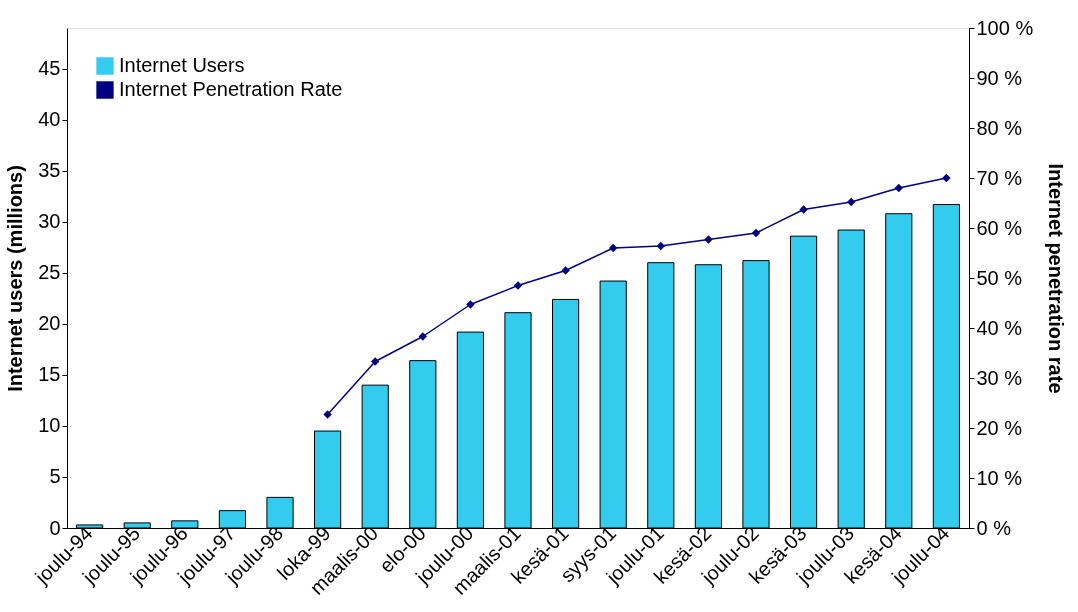  What do you see at coordinates (999, 427) in the screenshot?
I see `y2-tick-label: 20 %` at bounding box center [999, 427].